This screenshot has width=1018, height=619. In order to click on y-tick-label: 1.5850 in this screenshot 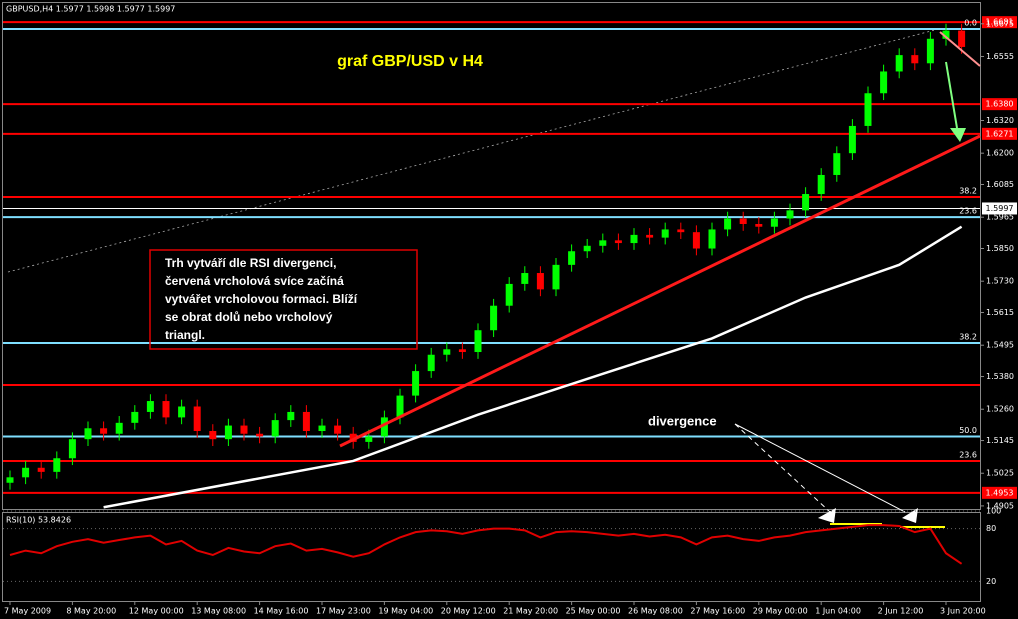, I will do `click(1000, 248)`.